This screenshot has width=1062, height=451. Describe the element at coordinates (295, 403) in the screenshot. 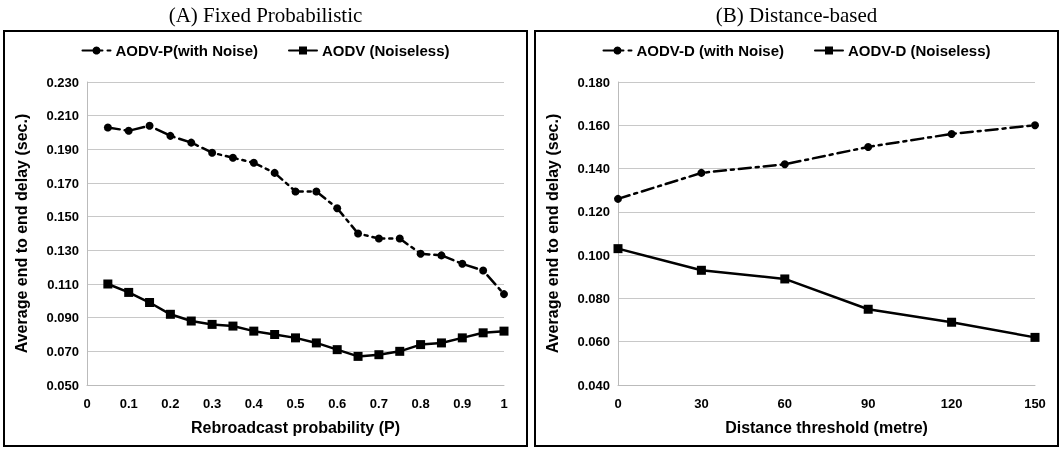

I see `x-tick-label: 0.5` at that location.